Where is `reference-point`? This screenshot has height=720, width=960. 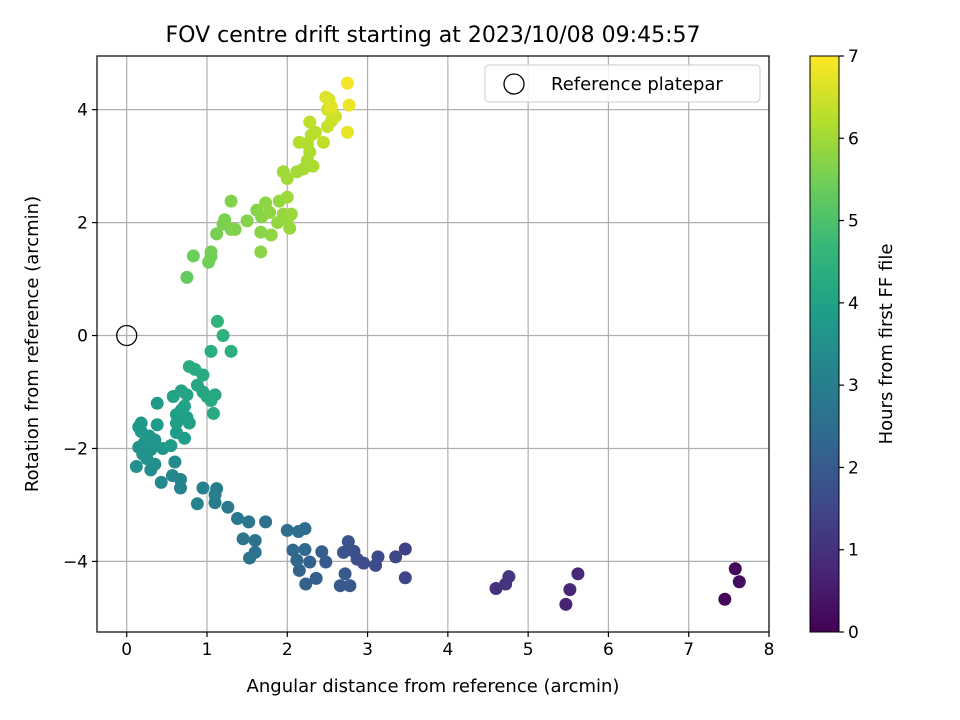 reference-point is located at coordinates (127, 335).